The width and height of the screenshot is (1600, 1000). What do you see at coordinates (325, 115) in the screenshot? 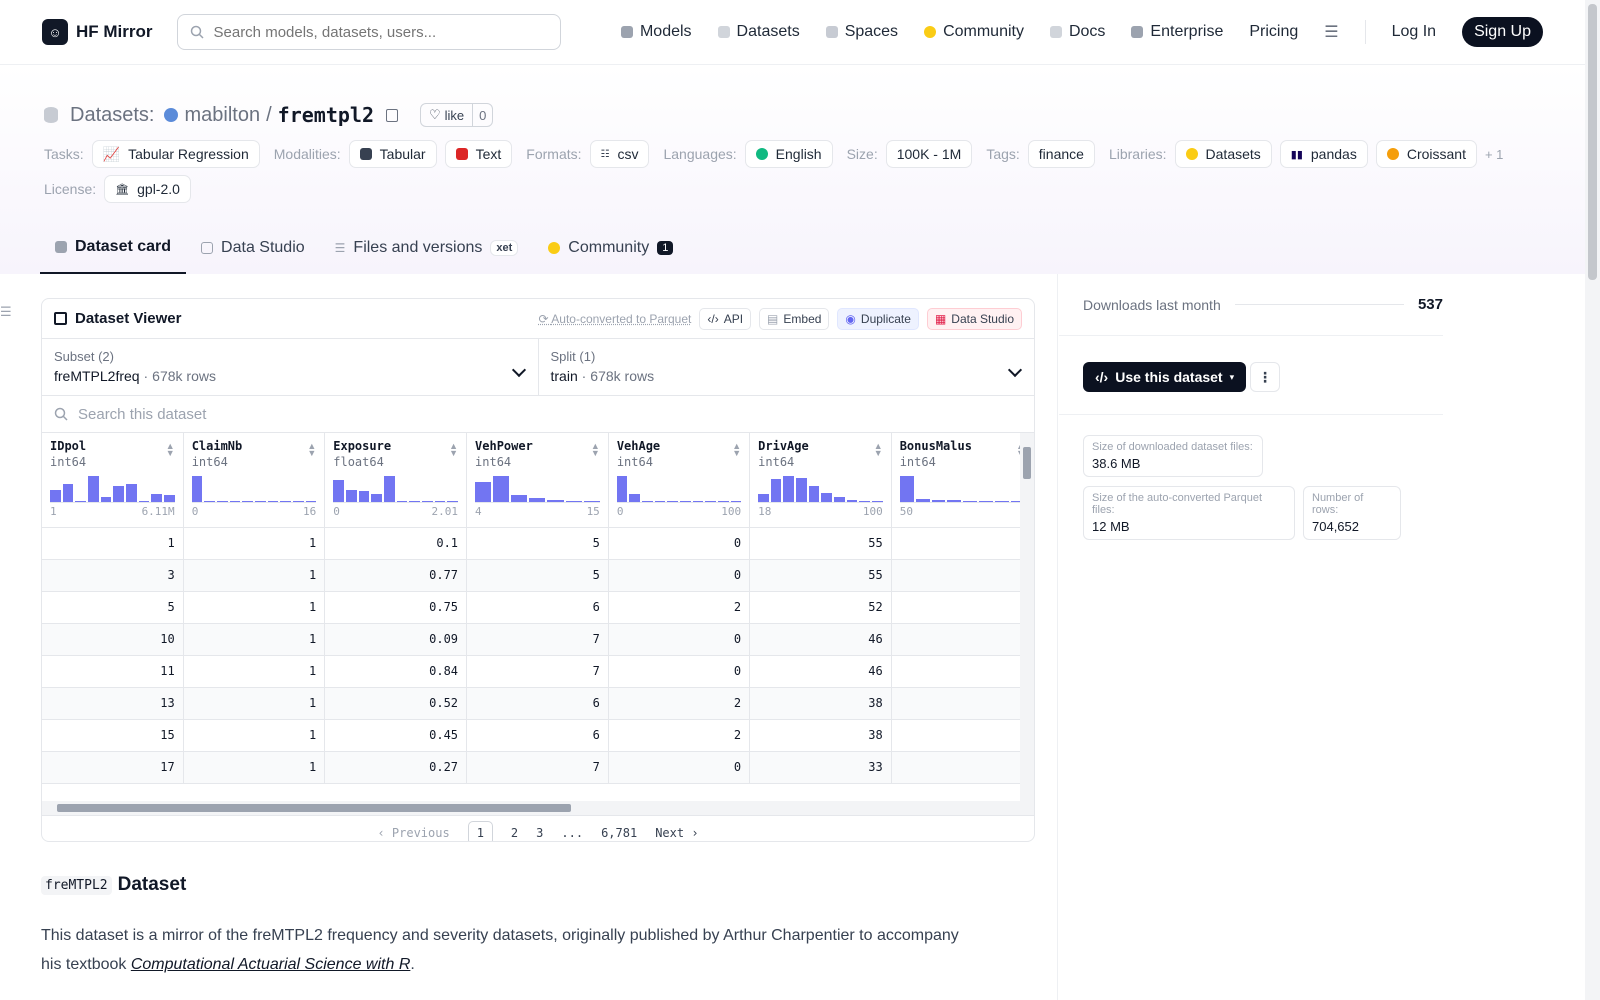
I see `dataset-name: fremtpl2` at bounding box center [325, 115].